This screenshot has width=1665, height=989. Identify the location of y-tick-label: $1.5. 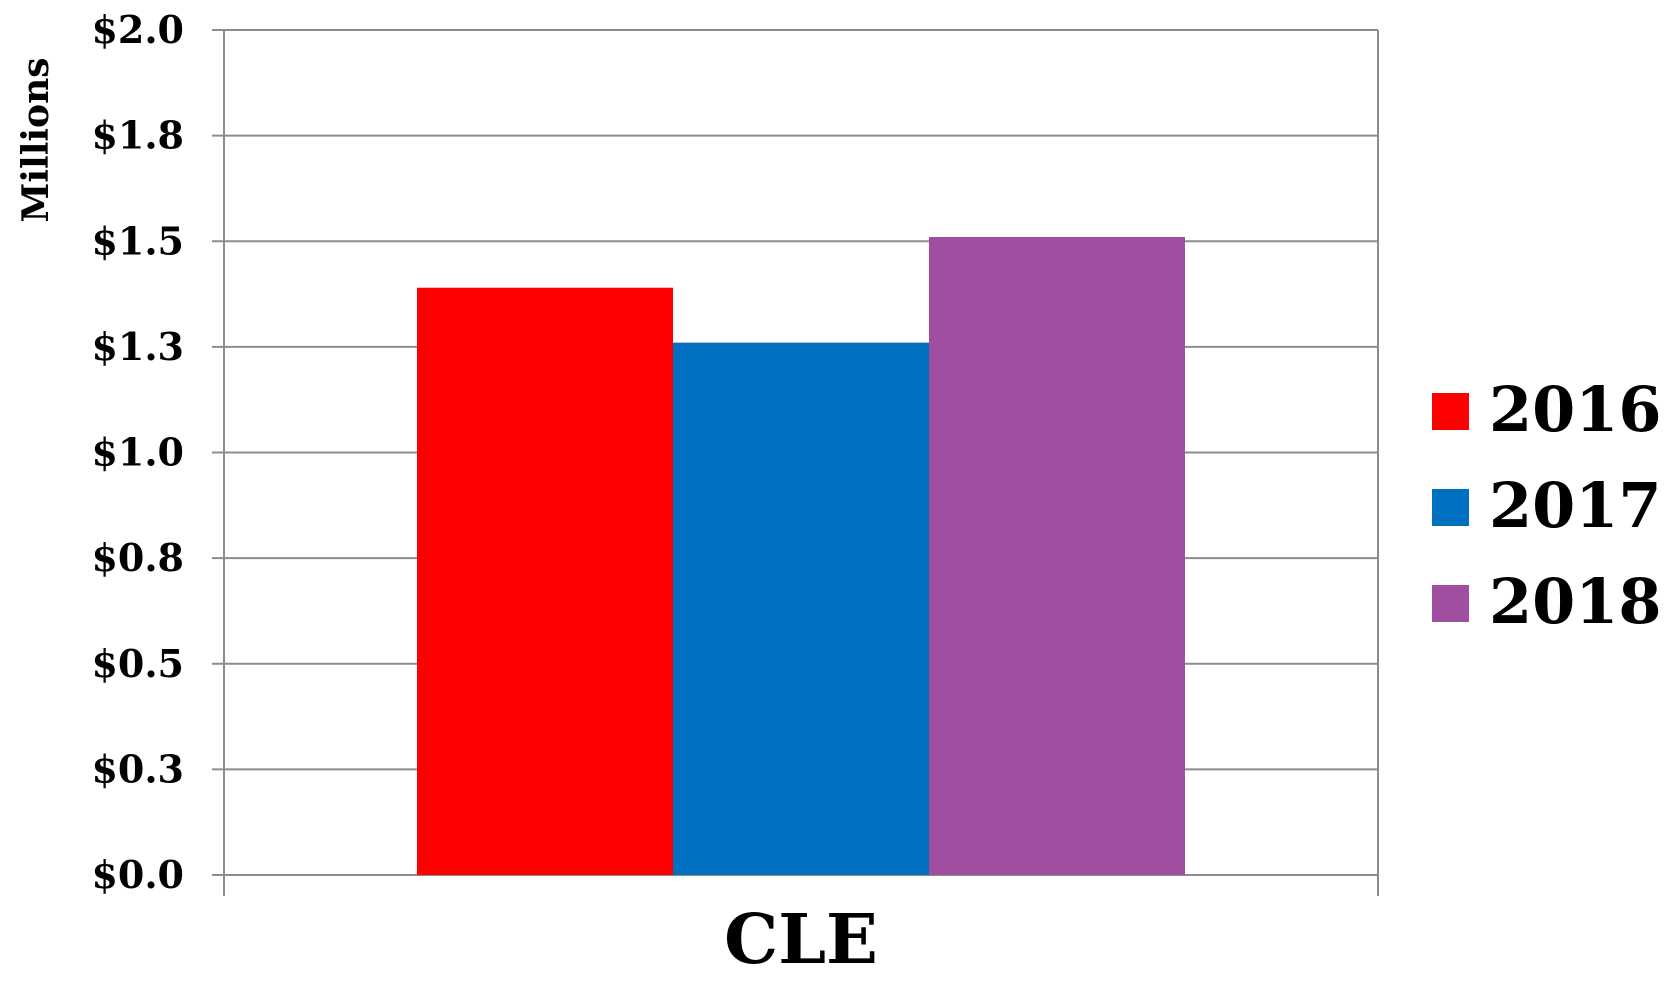
(137, 240).